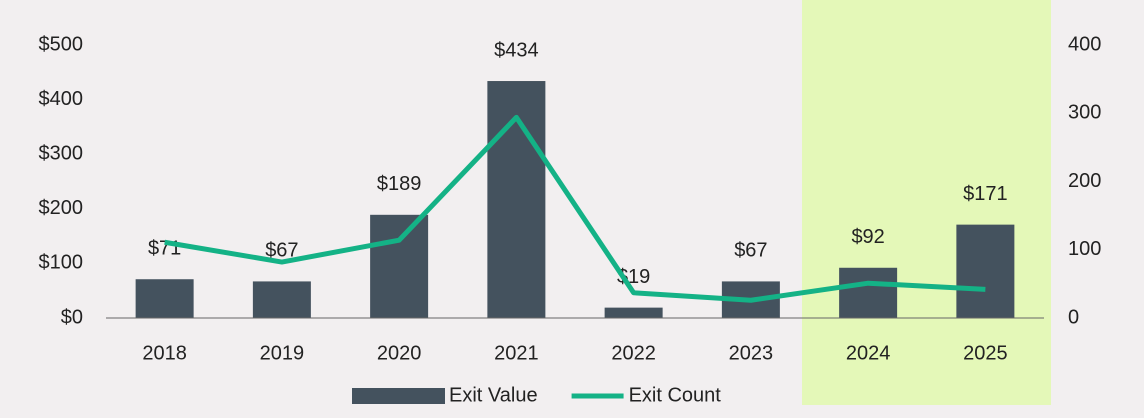 This screenshot has width=1144, height=418. I want to click on legend-swatch, so click(398, 396).